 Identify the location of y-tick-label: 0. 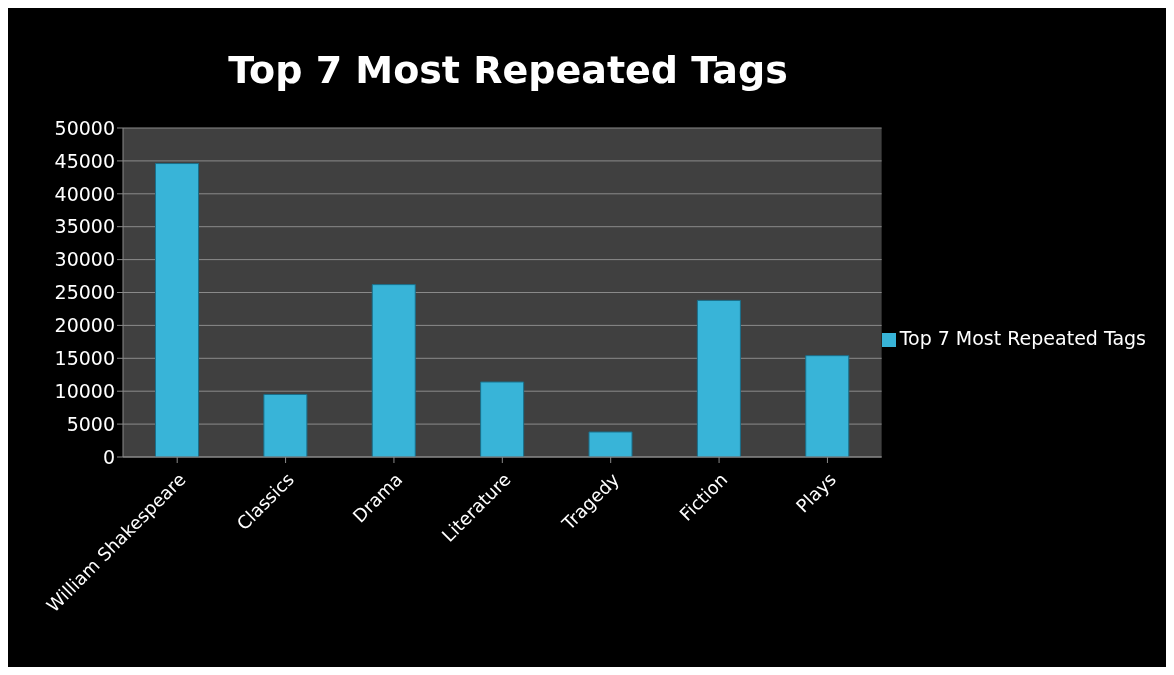
(108, 456).